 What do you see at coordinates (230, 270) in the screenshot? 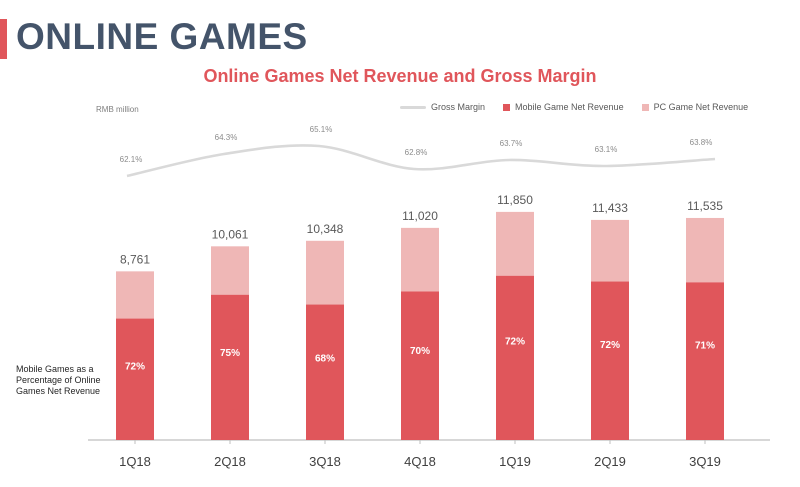
I see `bar-pc-2q18` at bounding box center [230, 270].